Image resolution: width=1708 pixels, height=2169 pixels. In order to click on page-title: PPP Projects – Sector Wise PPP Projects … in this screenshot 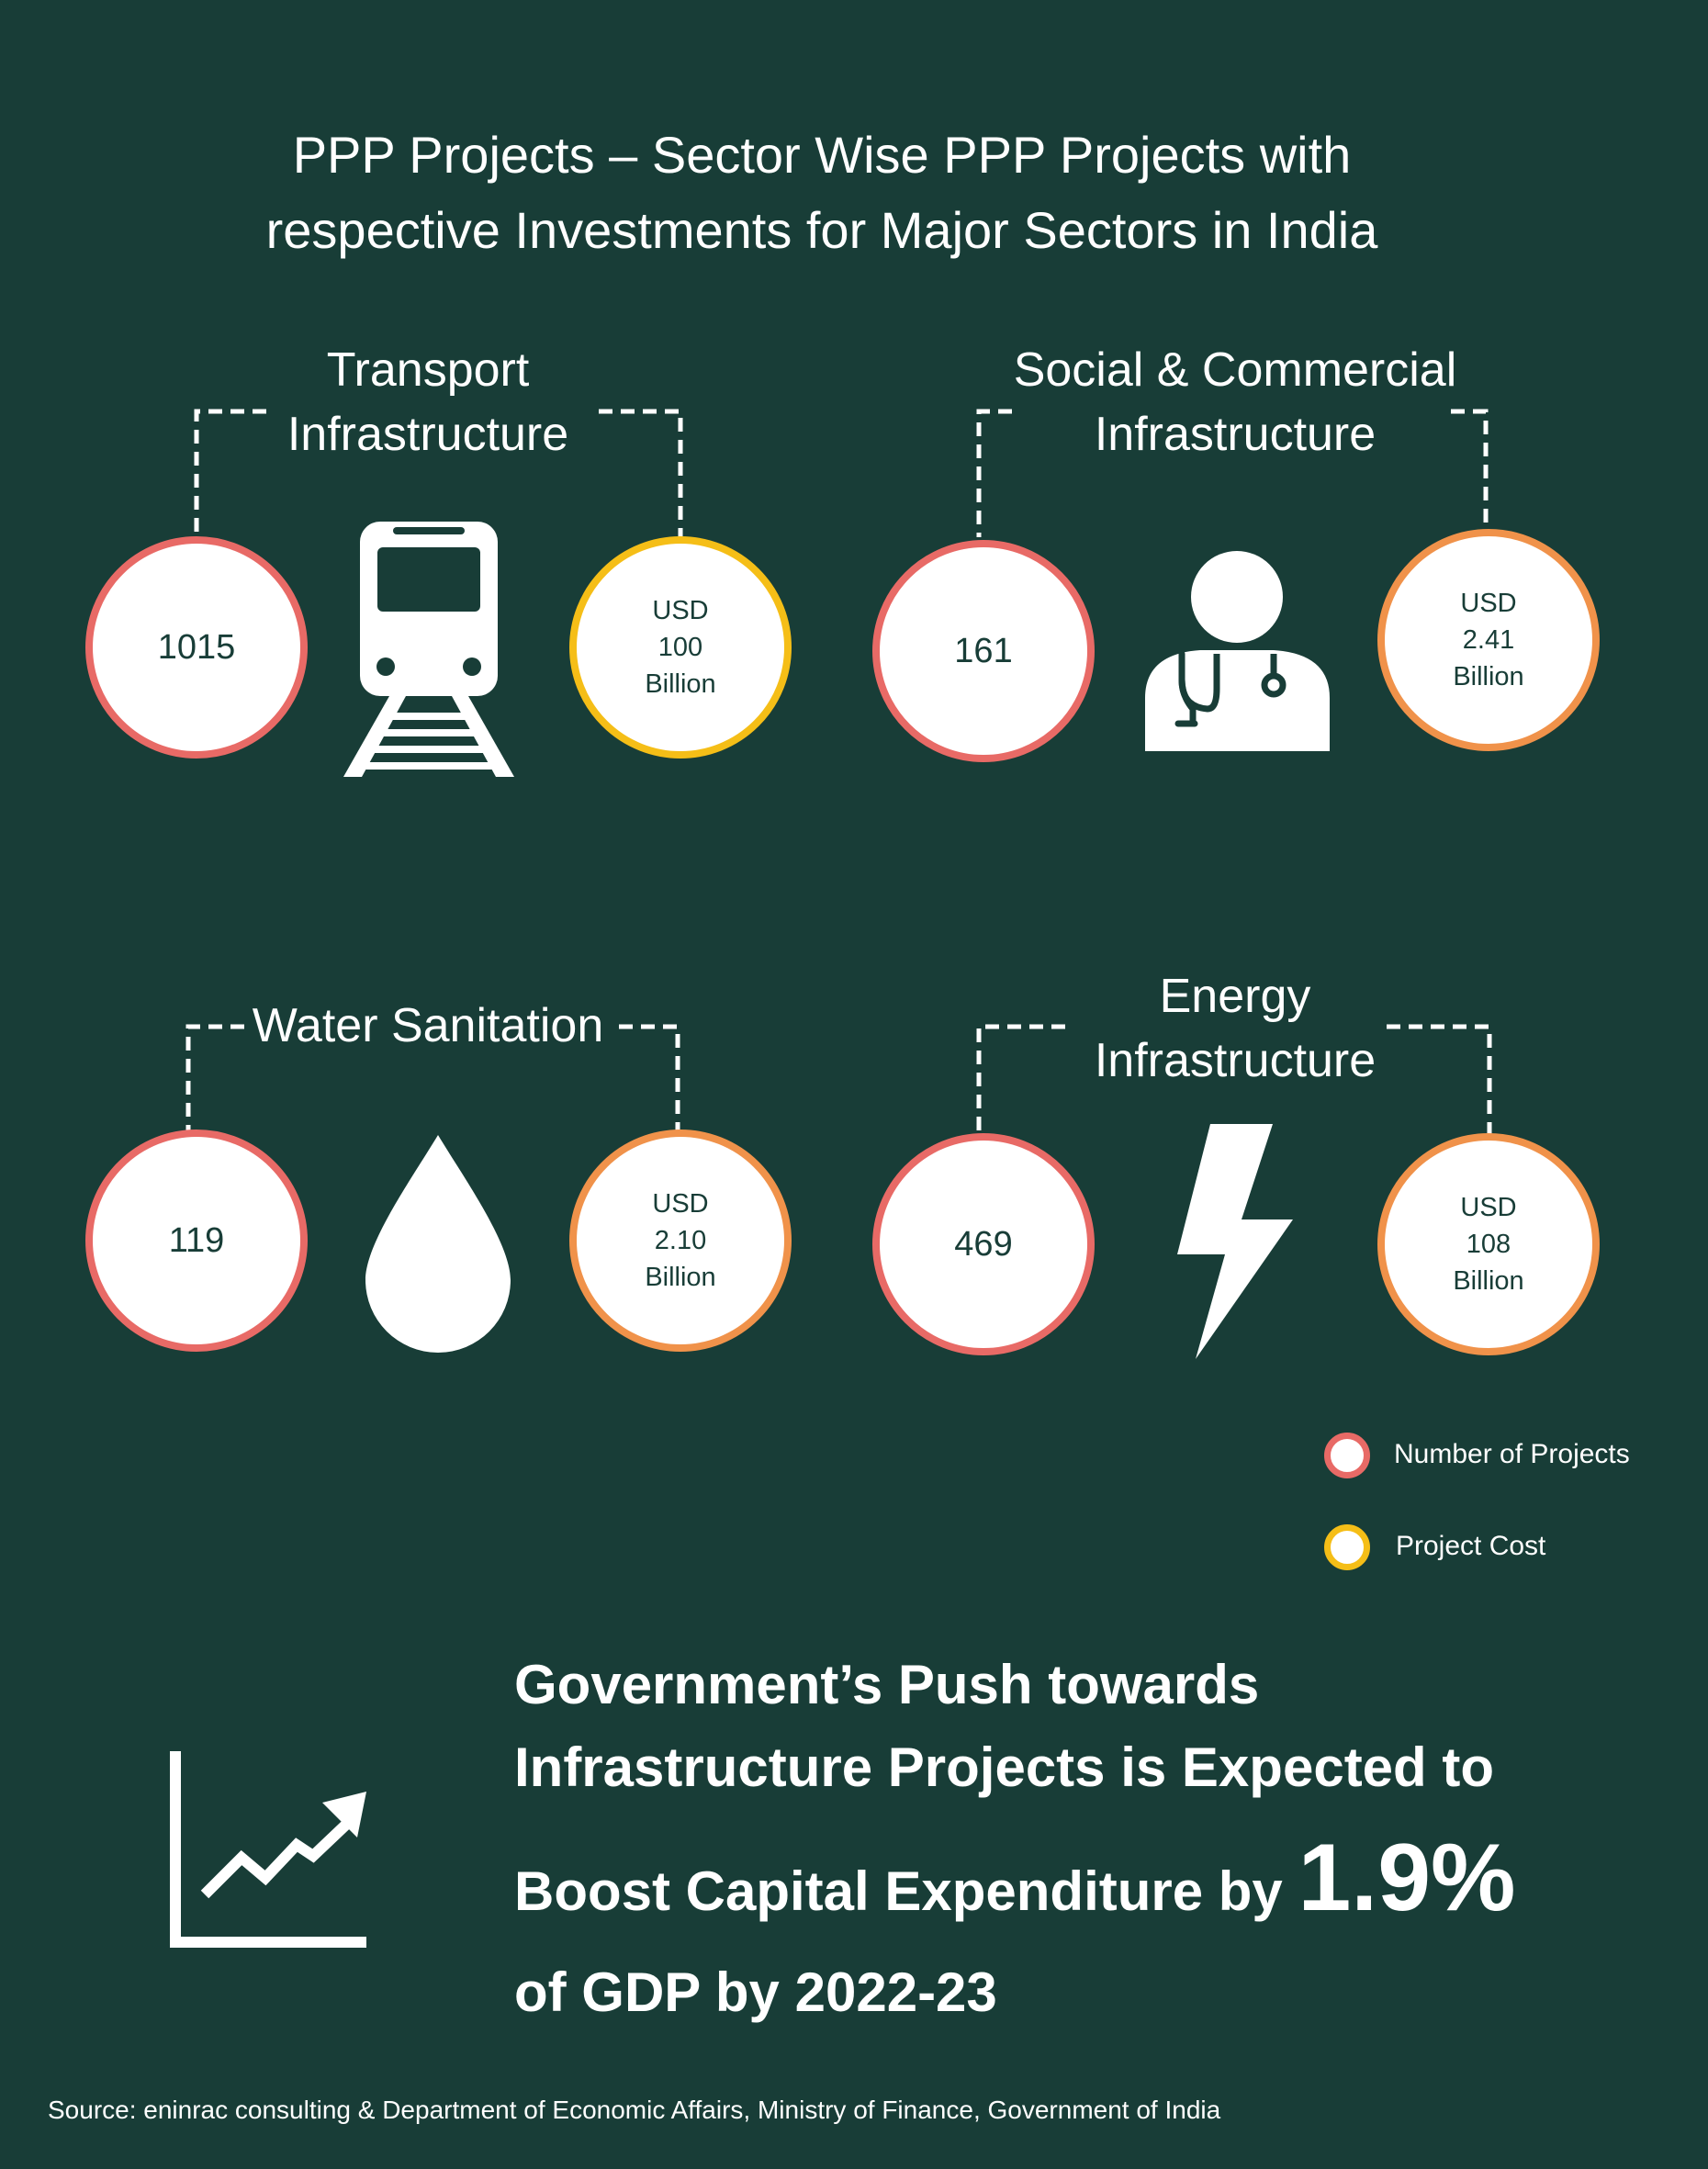, I will do `click(822, 193)`.